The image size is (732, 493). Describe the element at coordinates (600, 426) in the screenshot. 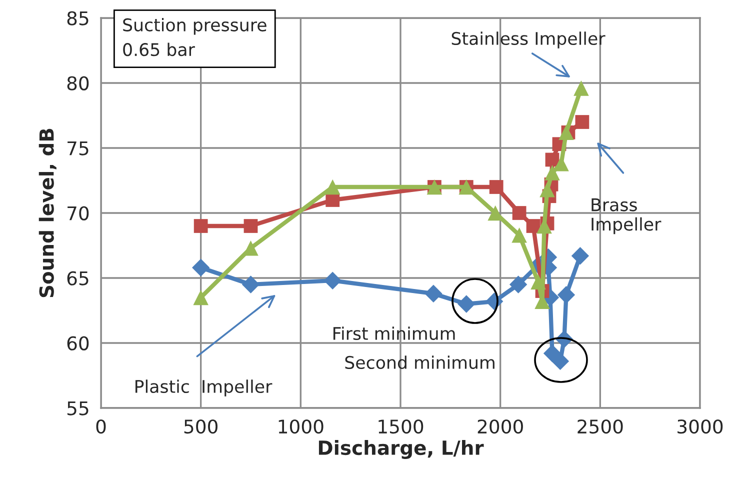

I see `x-tick-label: 2500` at that location.